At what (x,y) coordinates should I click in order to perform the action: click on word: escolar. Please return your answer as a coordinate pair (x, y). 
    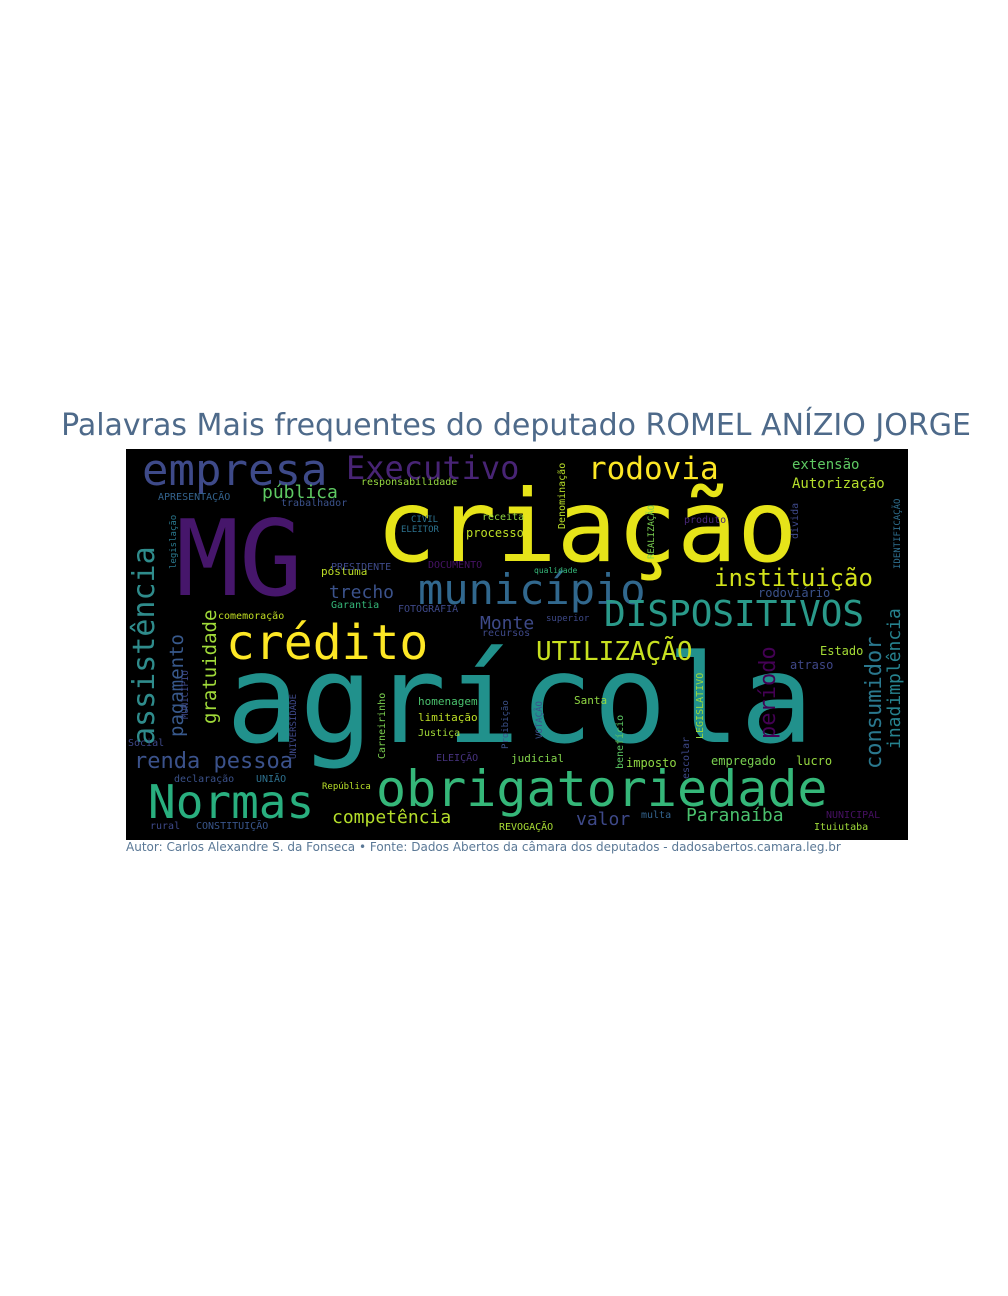
    Looking at the image, I should click on (686, 757).